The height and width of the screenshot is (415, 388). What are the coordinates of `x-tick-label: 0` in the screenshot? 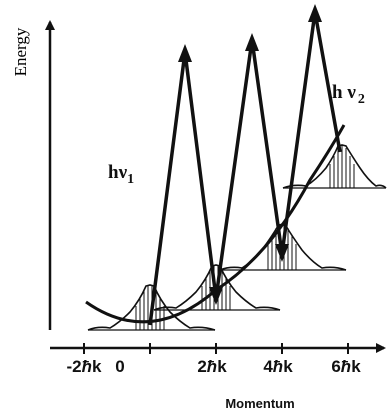 It's located at (119, 366).